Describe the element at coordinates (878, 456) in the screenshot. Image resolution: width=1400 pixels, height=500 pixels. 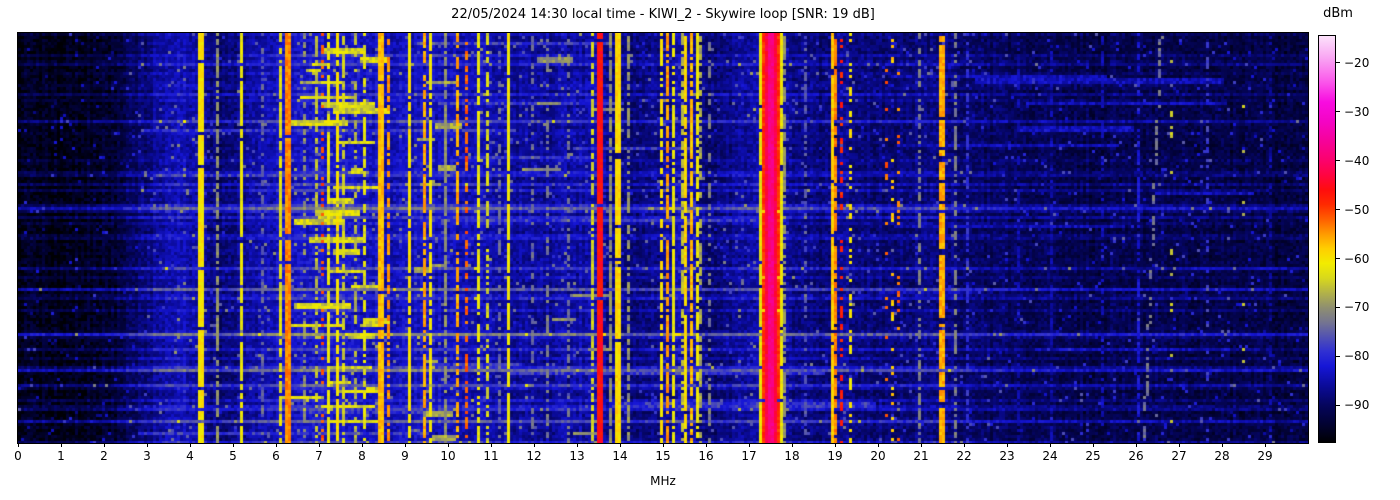
I see `x-tick-label: 20` at that location.